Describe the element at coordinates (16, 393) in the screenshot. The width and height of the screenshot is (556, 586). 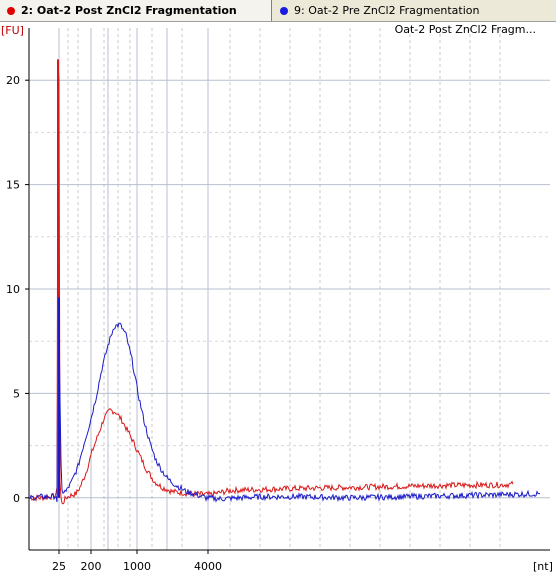
I see `y-tick-label: 5` at that location.